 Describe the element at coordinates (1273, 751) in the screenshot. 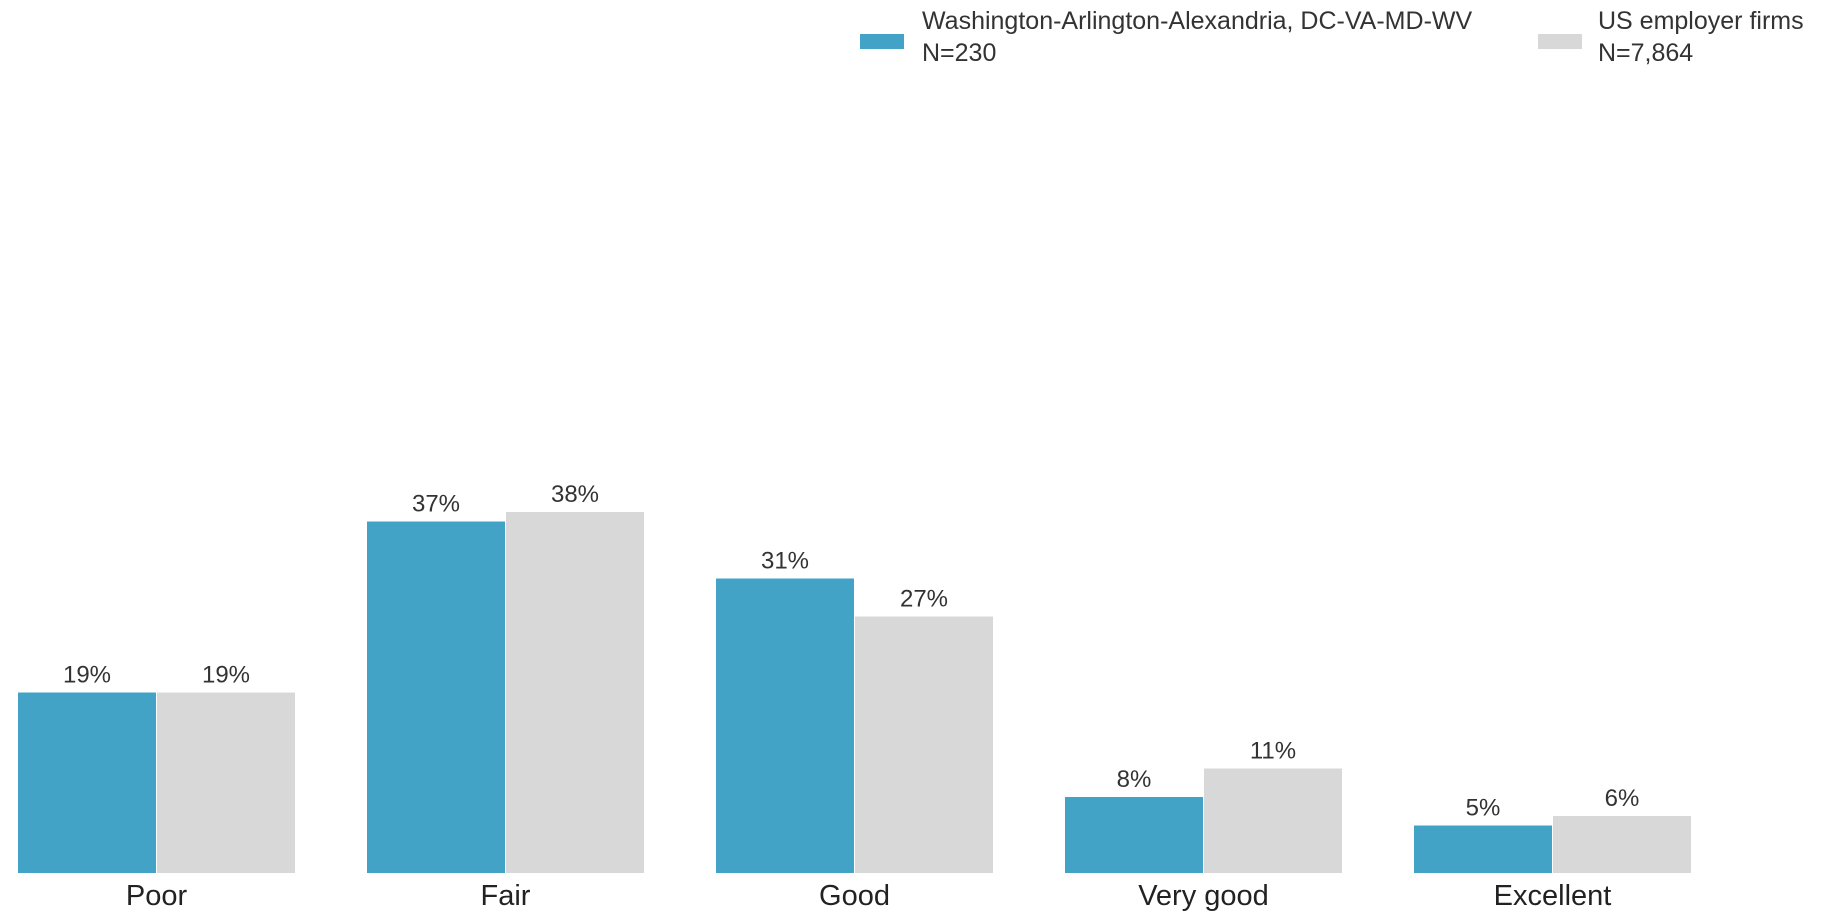

I see `data-label-very-good-us-employer-firms: 11%` at that location.